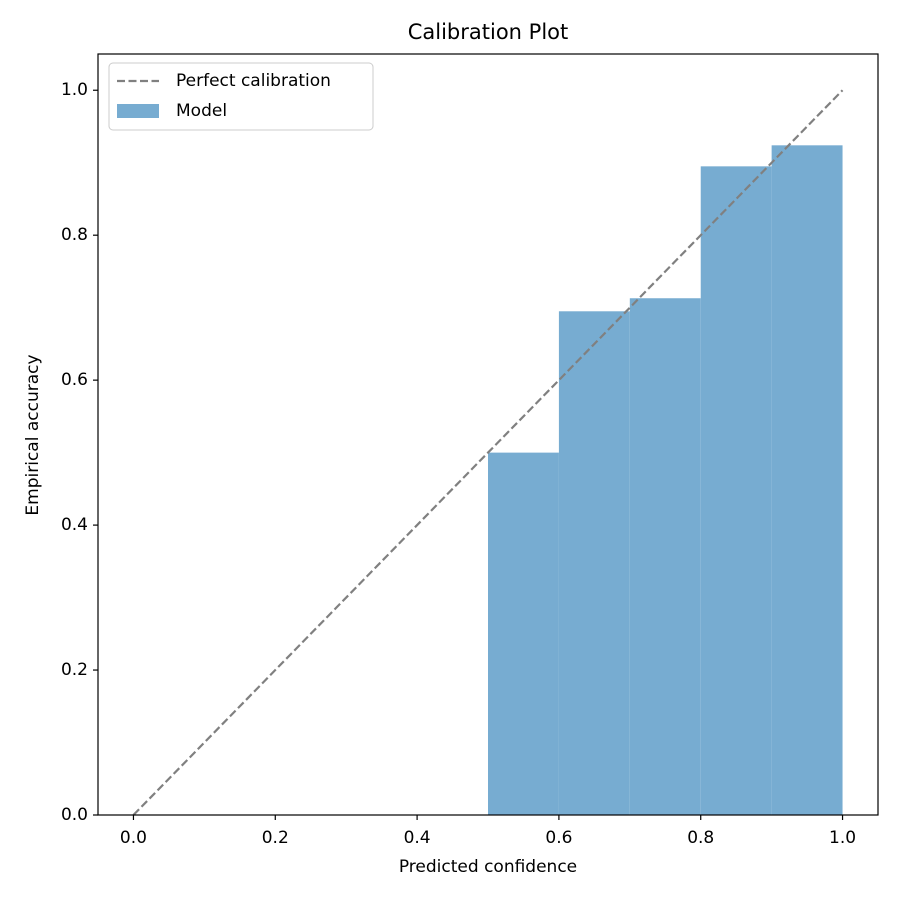 The width and height of the screenshot is (900, 904). I want to click on x-axis-label: Predicted confidence, so click(488, 867).